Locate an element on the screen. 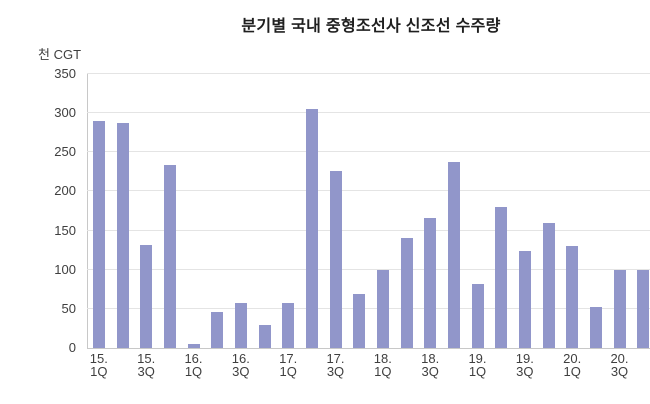  bar-15.3Q is located at coordinates (146, 296).